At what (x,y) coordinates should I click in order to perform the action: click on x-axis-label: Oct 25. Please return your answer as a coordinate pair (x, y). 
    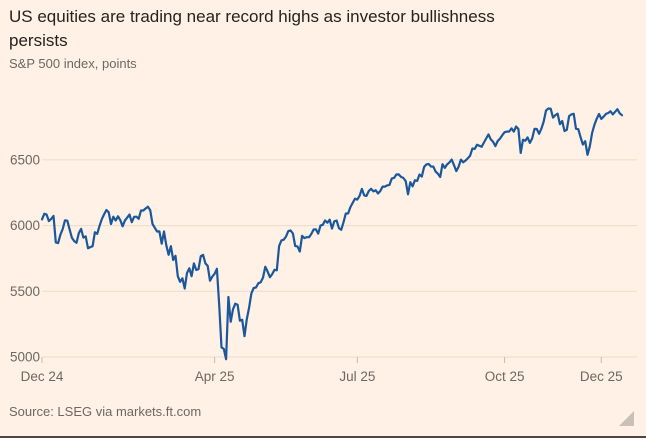
    Looking at the image, I should click on (505, 376).